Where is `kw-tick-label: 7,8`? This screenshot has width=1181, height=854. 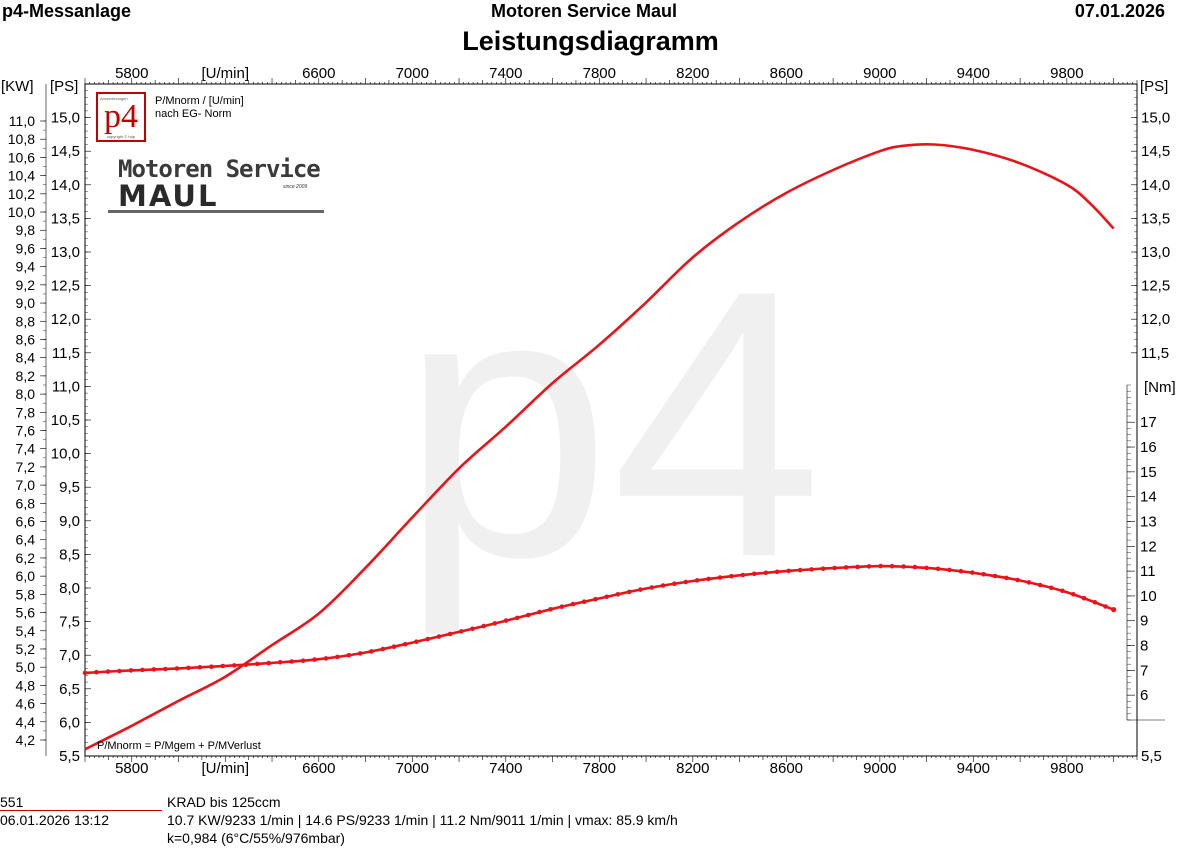 kw-tick-label: 7,8 is located at coordinates (26, 412).